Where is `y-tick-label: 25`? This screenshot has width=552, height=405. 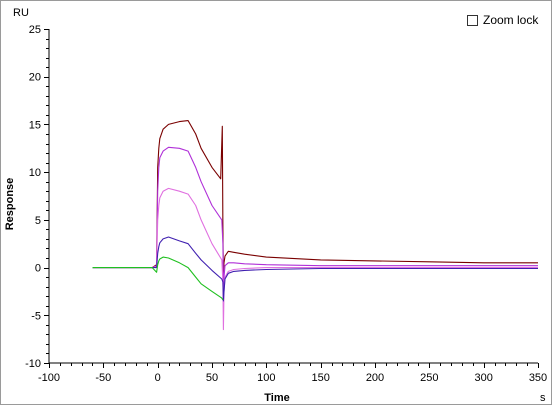 y-tick-label: 25 is located at coordinates (35, 30).